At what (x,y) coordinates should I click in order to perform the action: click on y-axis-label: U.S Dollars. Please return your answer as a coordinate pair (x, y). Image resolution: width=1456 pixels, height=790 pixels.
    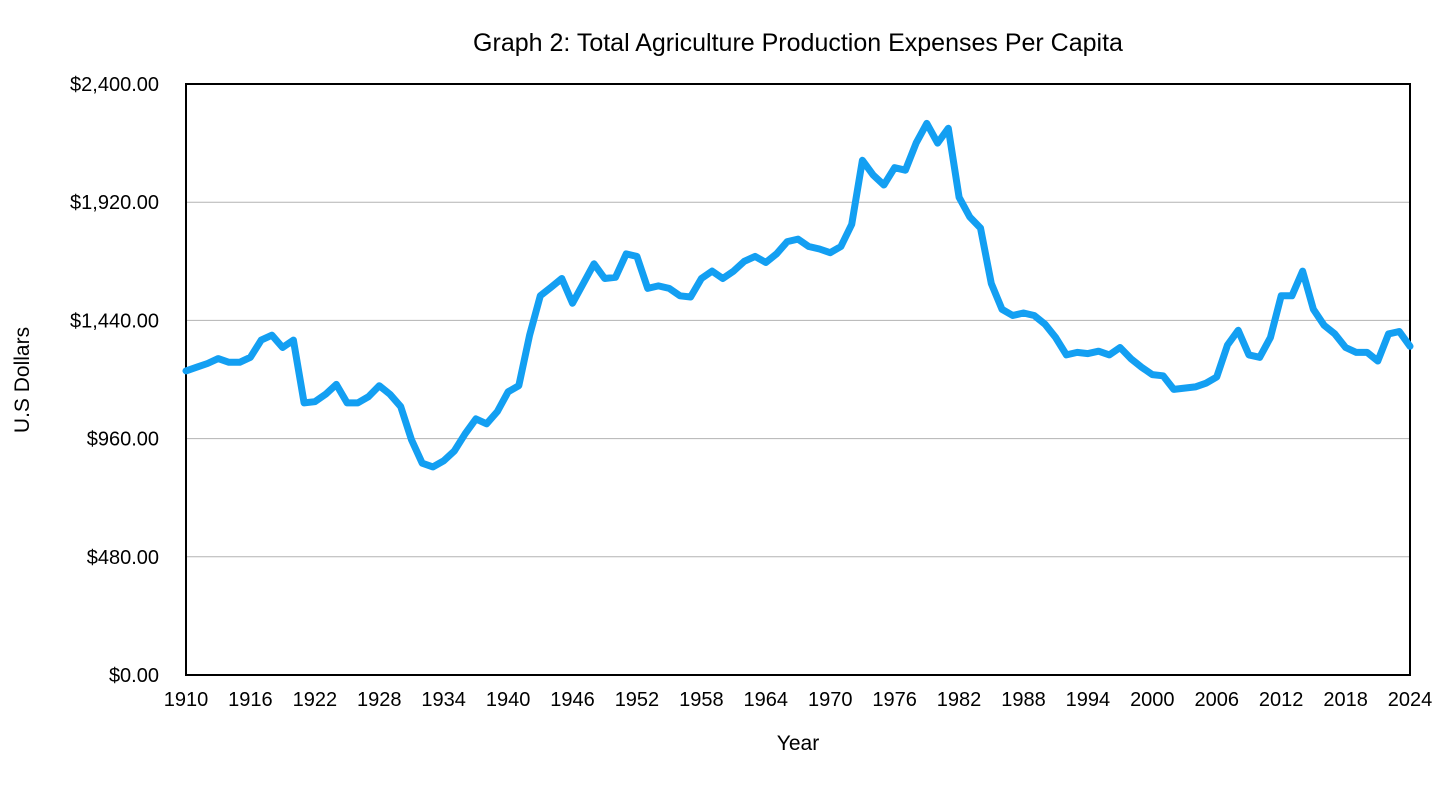
    Looking at the image, I should click on (22, 380).